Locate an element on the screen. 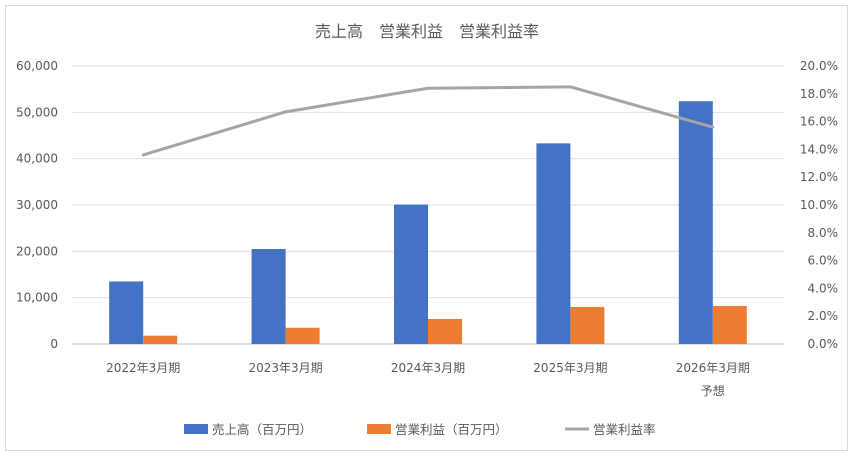  right-tick-label: 20.0% is located at coordinates (819, 66).